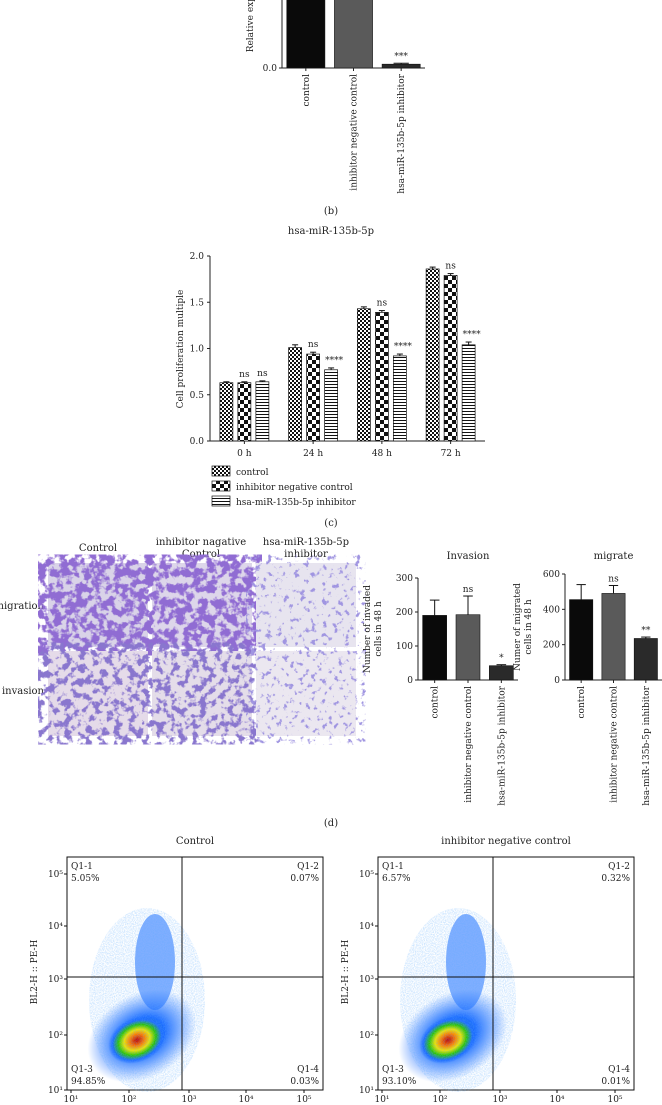 The height and width of the screenshot is (1105, 662). What do you see at coordinates (401, 57) in the screenshot?
I see `significance-label: ***` at bounding box center [401, 57].